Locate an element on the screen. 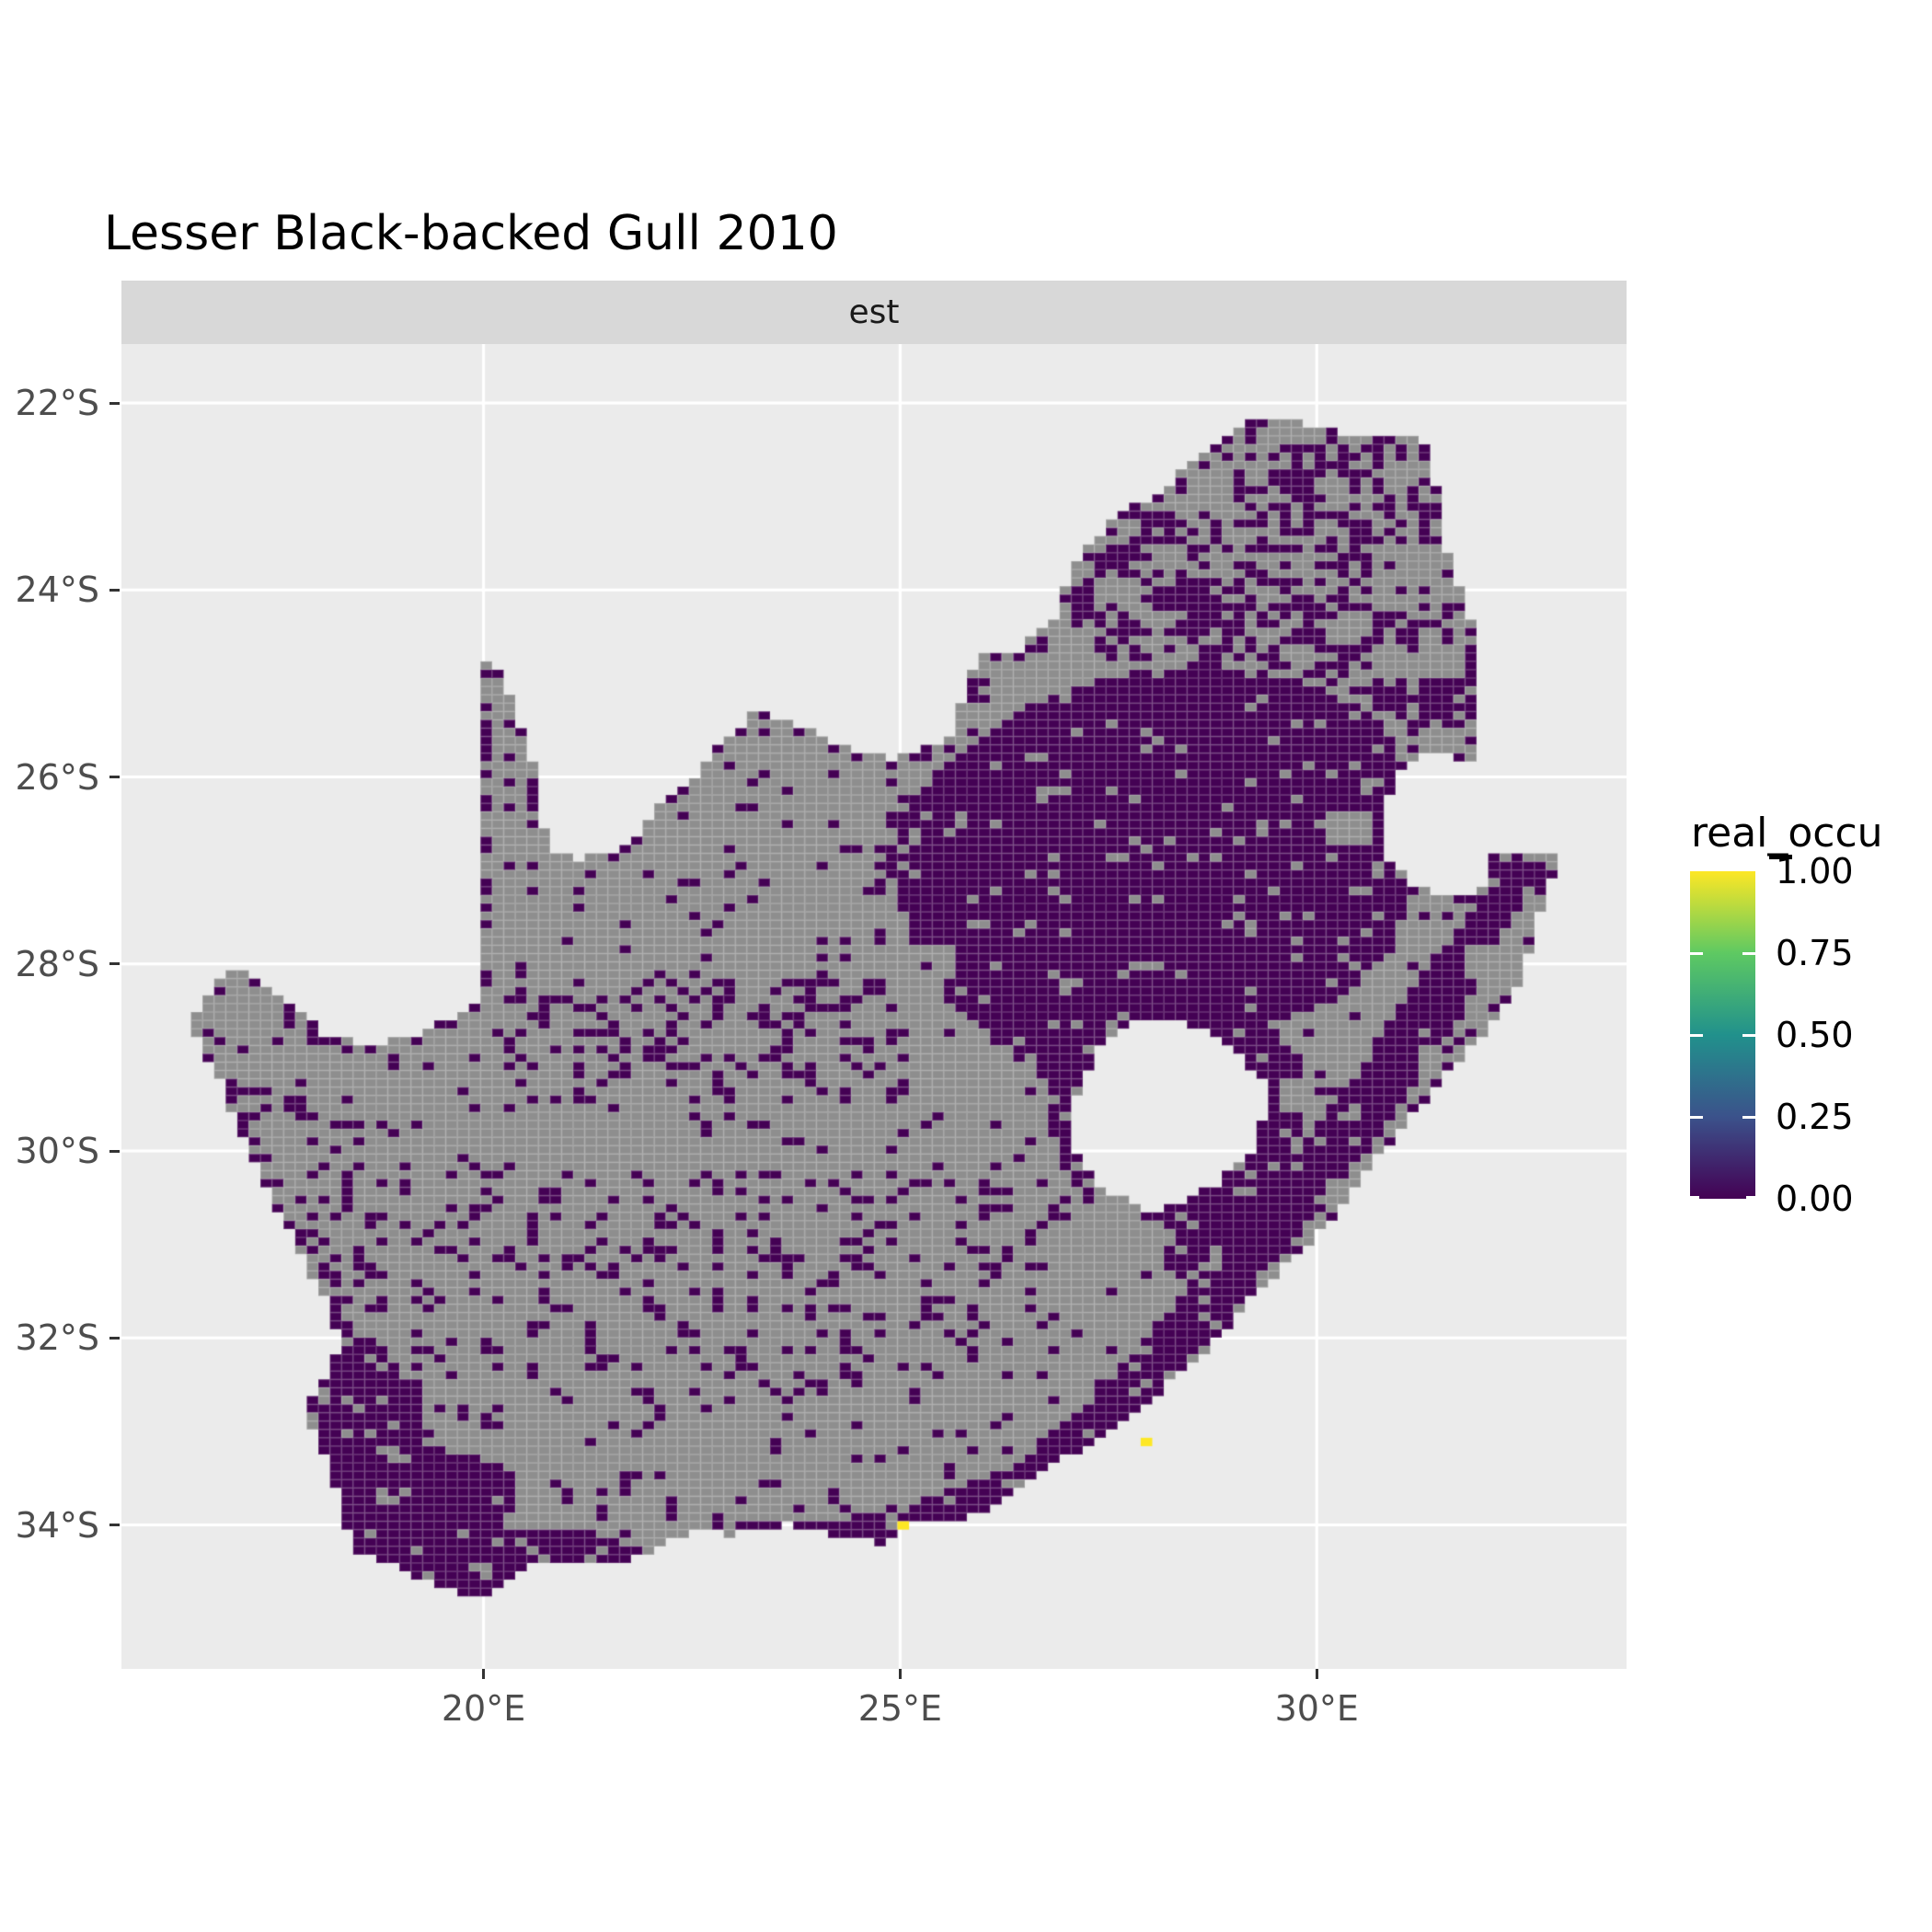 Image resolution: width=1932 pixels, height=1932 pixels. y-tick-label: 28°S is located at coordinates (57, 963).